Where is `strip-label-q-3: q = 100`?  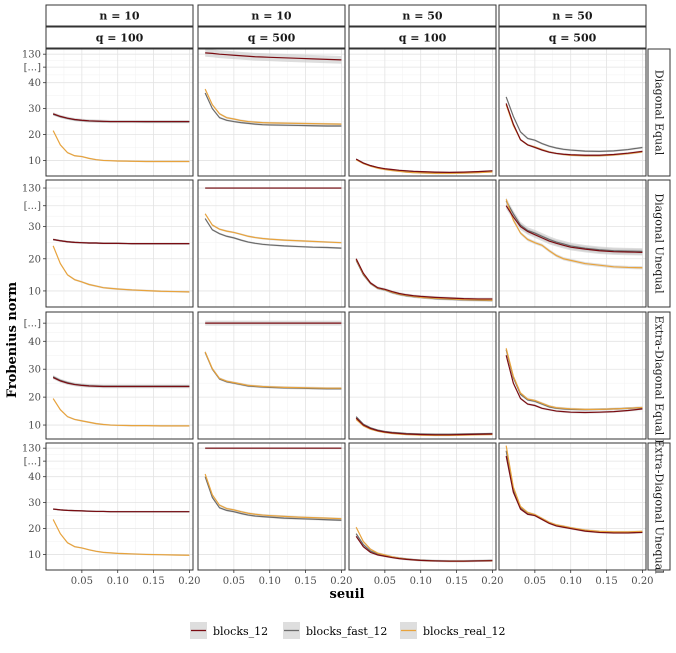 strip-label-q-3: q = 100 is located at coordinates (423, 38).